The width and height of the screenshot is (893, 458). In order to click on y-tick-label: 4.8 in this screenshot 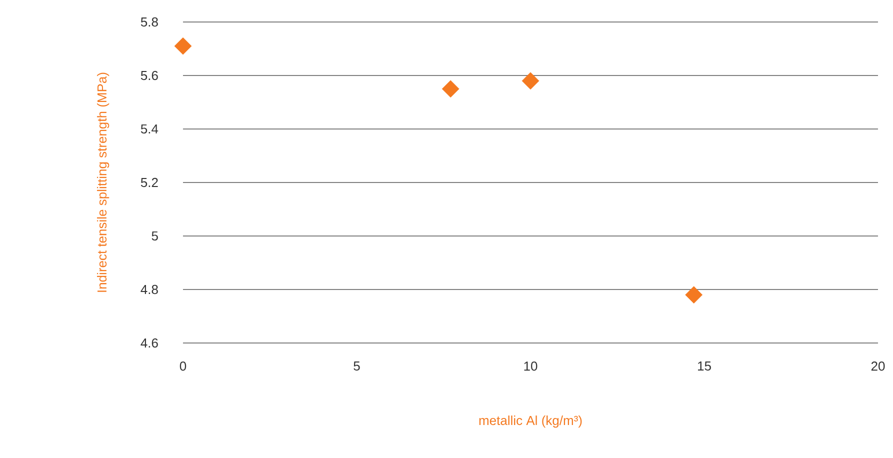, I will do `click(149, 289)`.